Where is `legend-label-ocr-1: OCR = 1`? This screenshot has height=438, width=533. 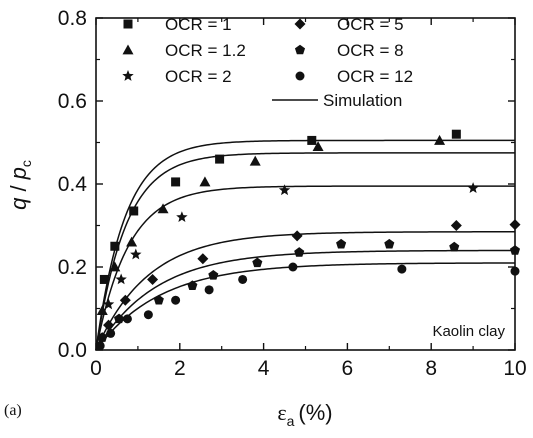 legend-label-ocr-1: OCR = 1 is located at coordinates (198, 24).